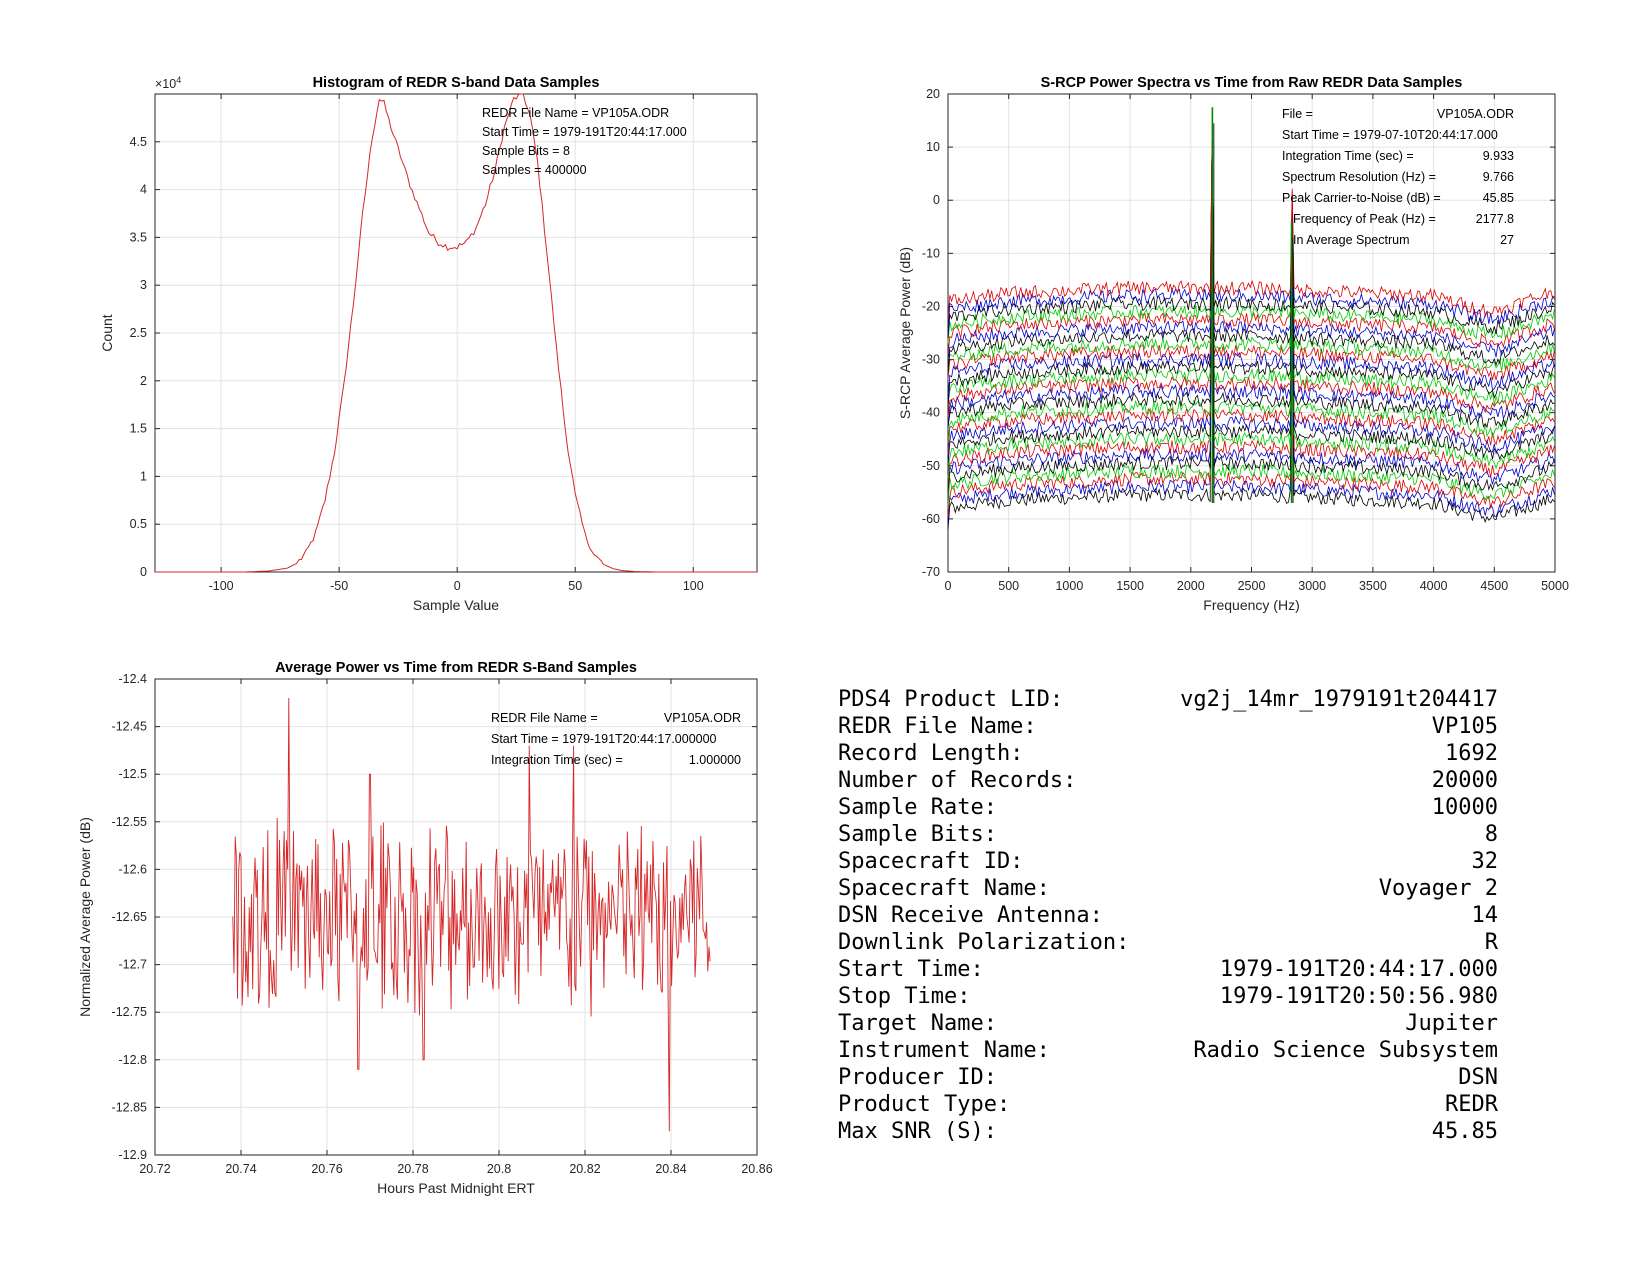 Image resolution: width=1650 pixels, height=1275 pixels. I want to click on spectra-ytick-label: -40, so click(931, 413).